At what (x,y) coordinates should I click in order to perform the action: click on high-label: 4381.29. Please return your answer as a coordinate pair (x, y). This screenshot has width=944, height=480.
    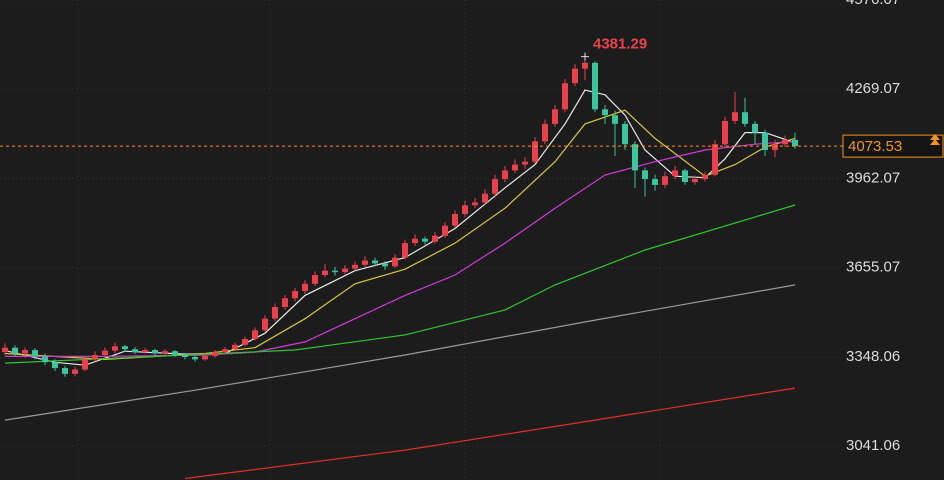
    Looking at the image, I should click on (620, 44).